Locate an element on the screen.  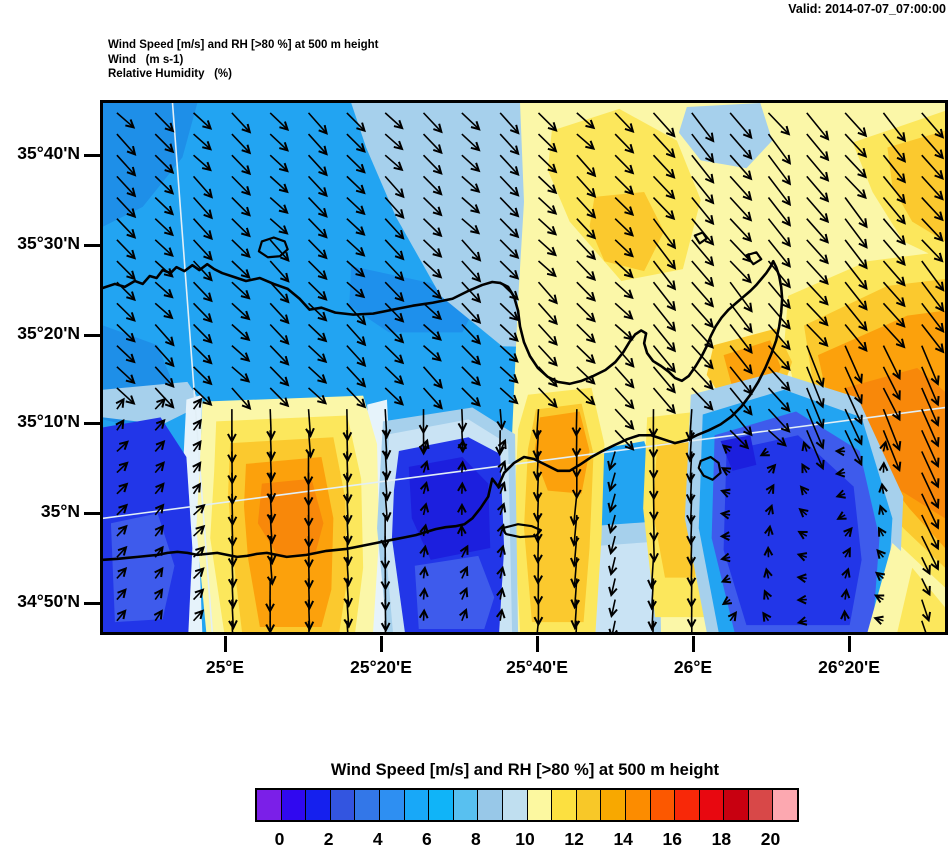
map-title-line: Relative Humidity (%) is located at coordinates (170, 74).